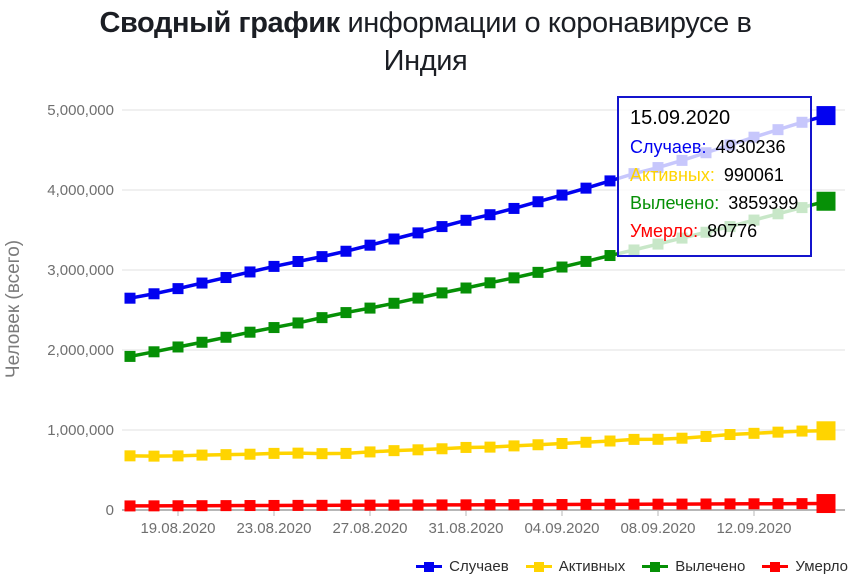  I want to click on legend-item-deaths: Умерло, so click(805, 566).